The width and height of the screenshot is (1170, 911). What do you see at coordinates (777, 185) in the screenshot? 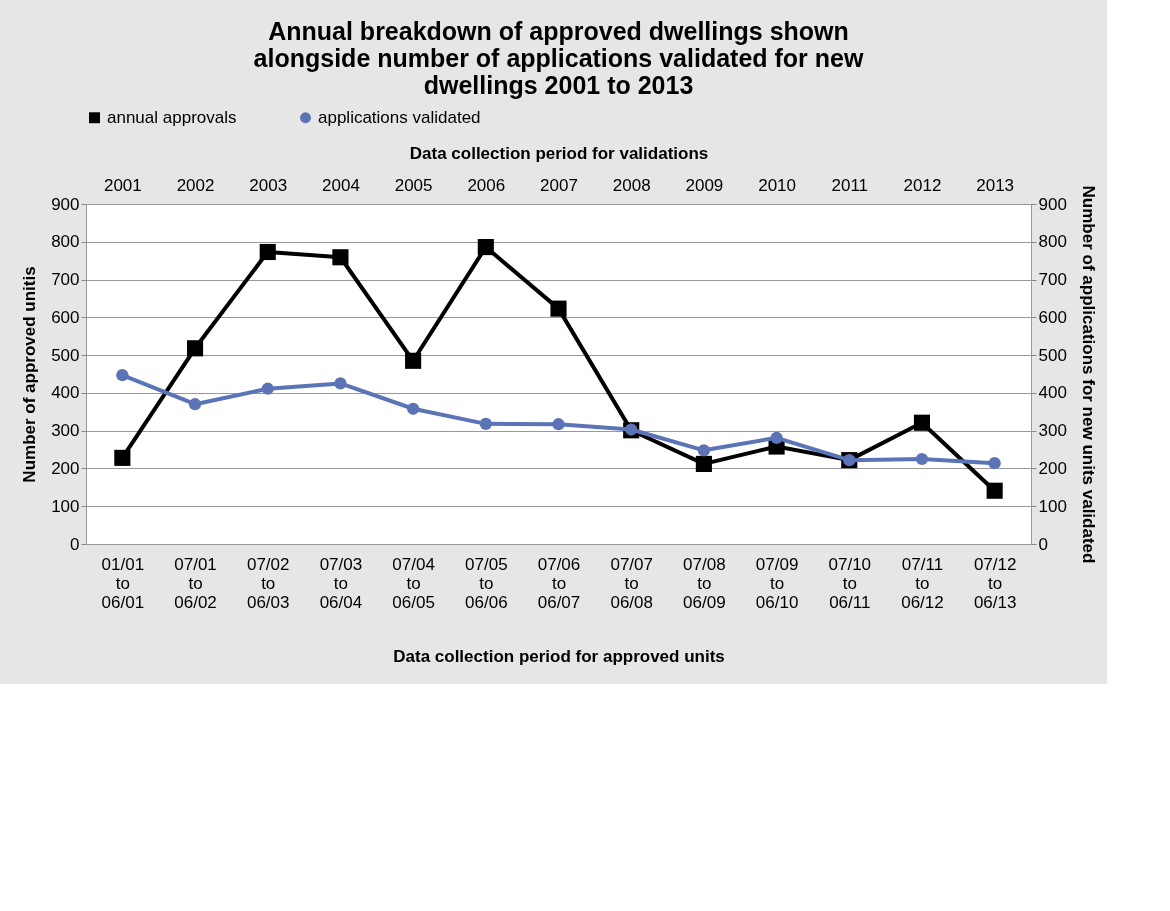
I see `x2-tick-label: 2010` at bounding box center [777, 185].